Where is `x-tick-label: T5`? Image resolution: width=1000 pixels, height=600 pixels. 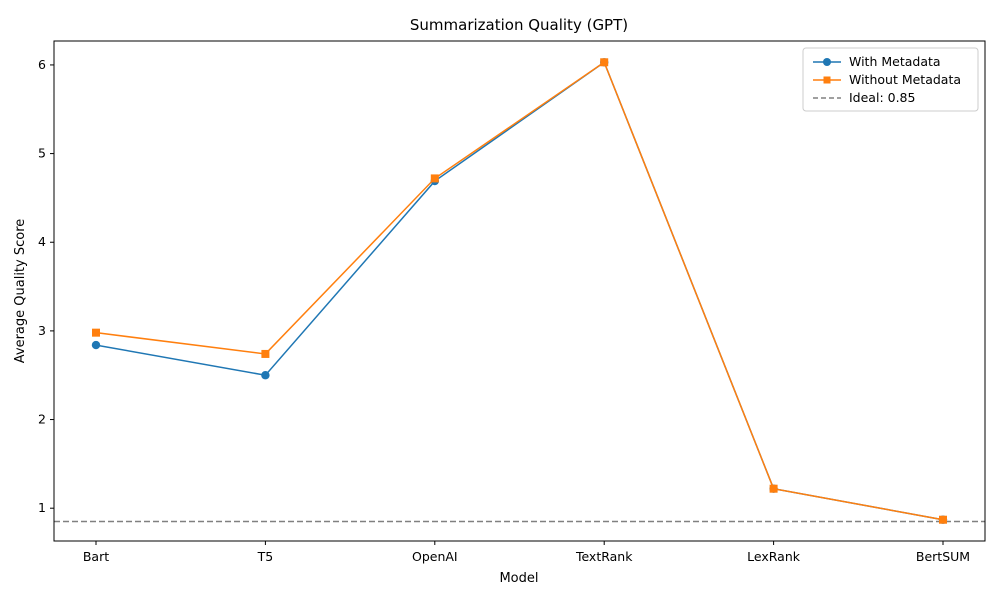 x-tick-label: T5 is located at coordinates (265, 556).